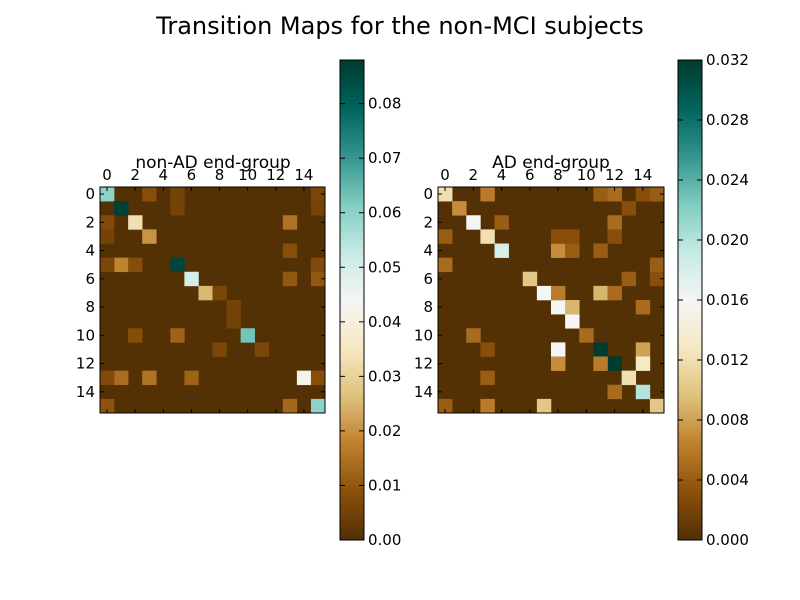 The image size is (800, 600). I want to click on colorbar-tick-label: 0.008, so click(727, 420).